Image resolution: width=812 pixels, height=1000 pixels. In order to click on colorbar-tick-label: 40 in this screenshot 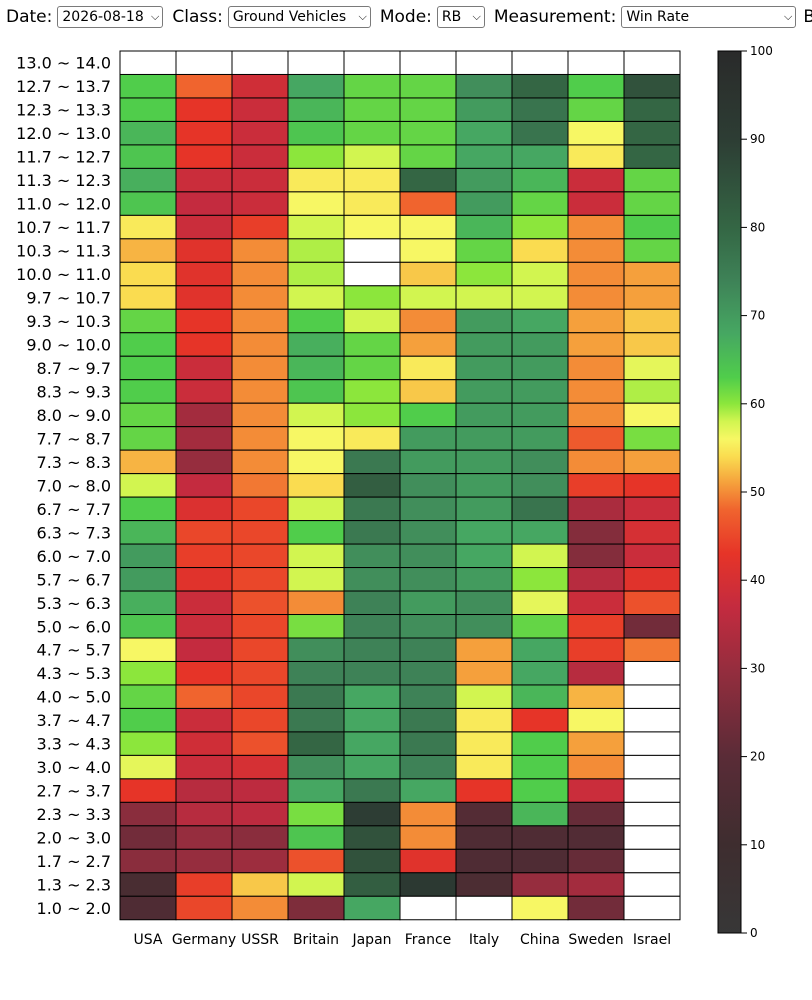, I will do `click(757, 580)`.